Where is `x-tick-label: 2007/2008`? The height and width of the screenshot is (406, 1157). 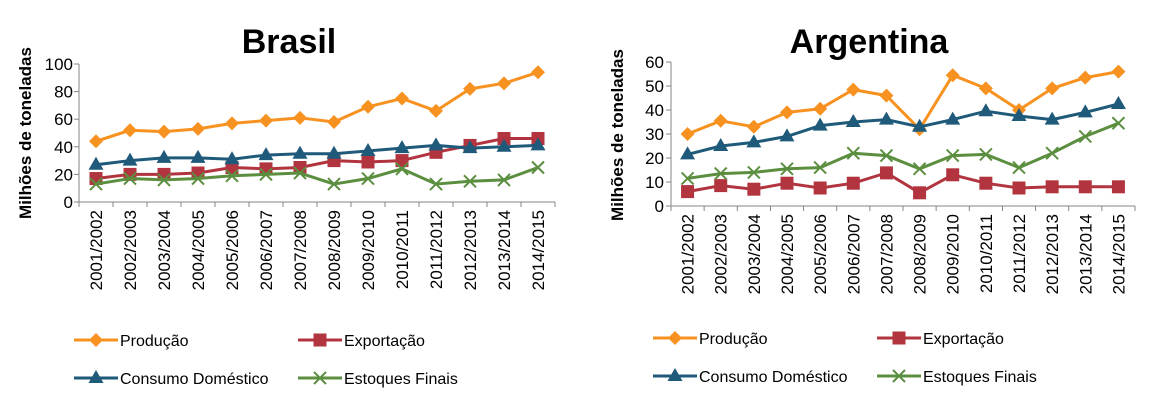 x-tick-label: 2007/2008 is located at coordinates (300, 250).